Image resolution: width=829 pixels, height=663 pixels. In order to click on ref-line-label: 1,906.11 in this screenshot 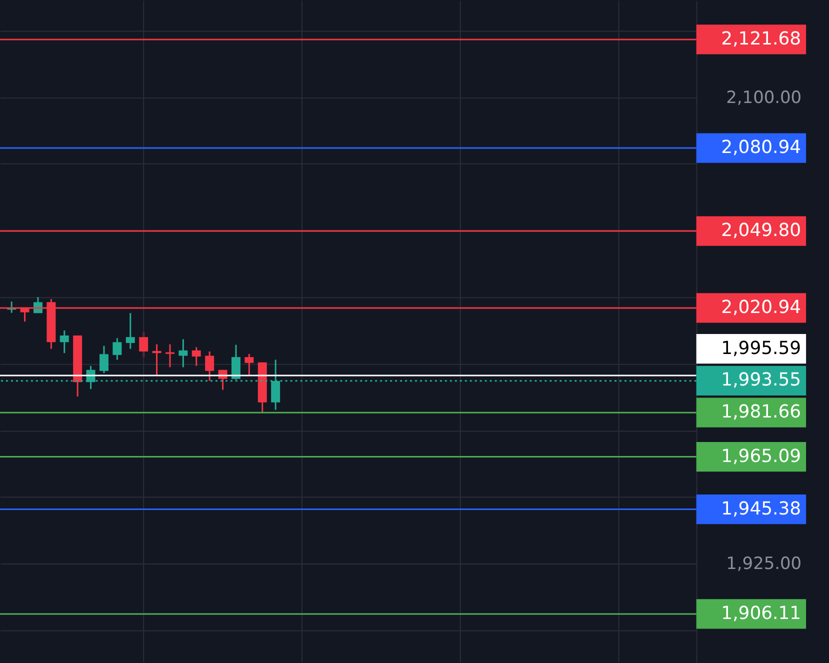, I will do `click(761, 613)`.